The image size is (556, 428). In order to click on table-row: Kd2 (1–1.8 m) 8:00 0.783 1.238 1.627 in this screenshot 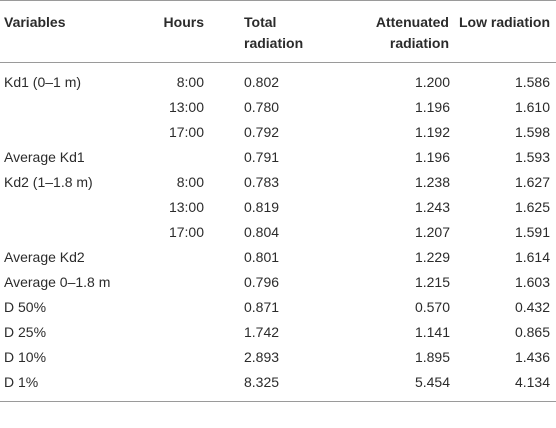, I will do `click(278, 182)`.